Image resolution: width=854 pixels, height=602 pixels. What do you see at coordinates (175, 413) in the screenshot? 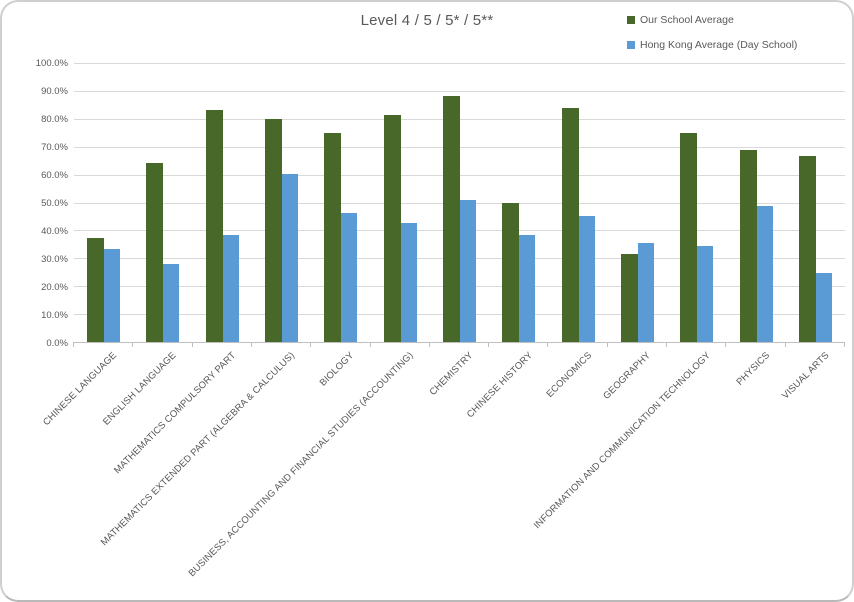
I see `x-axis-category-label: MATHEMATICS COMPULSORY PART` at bounding box center [175, 413].